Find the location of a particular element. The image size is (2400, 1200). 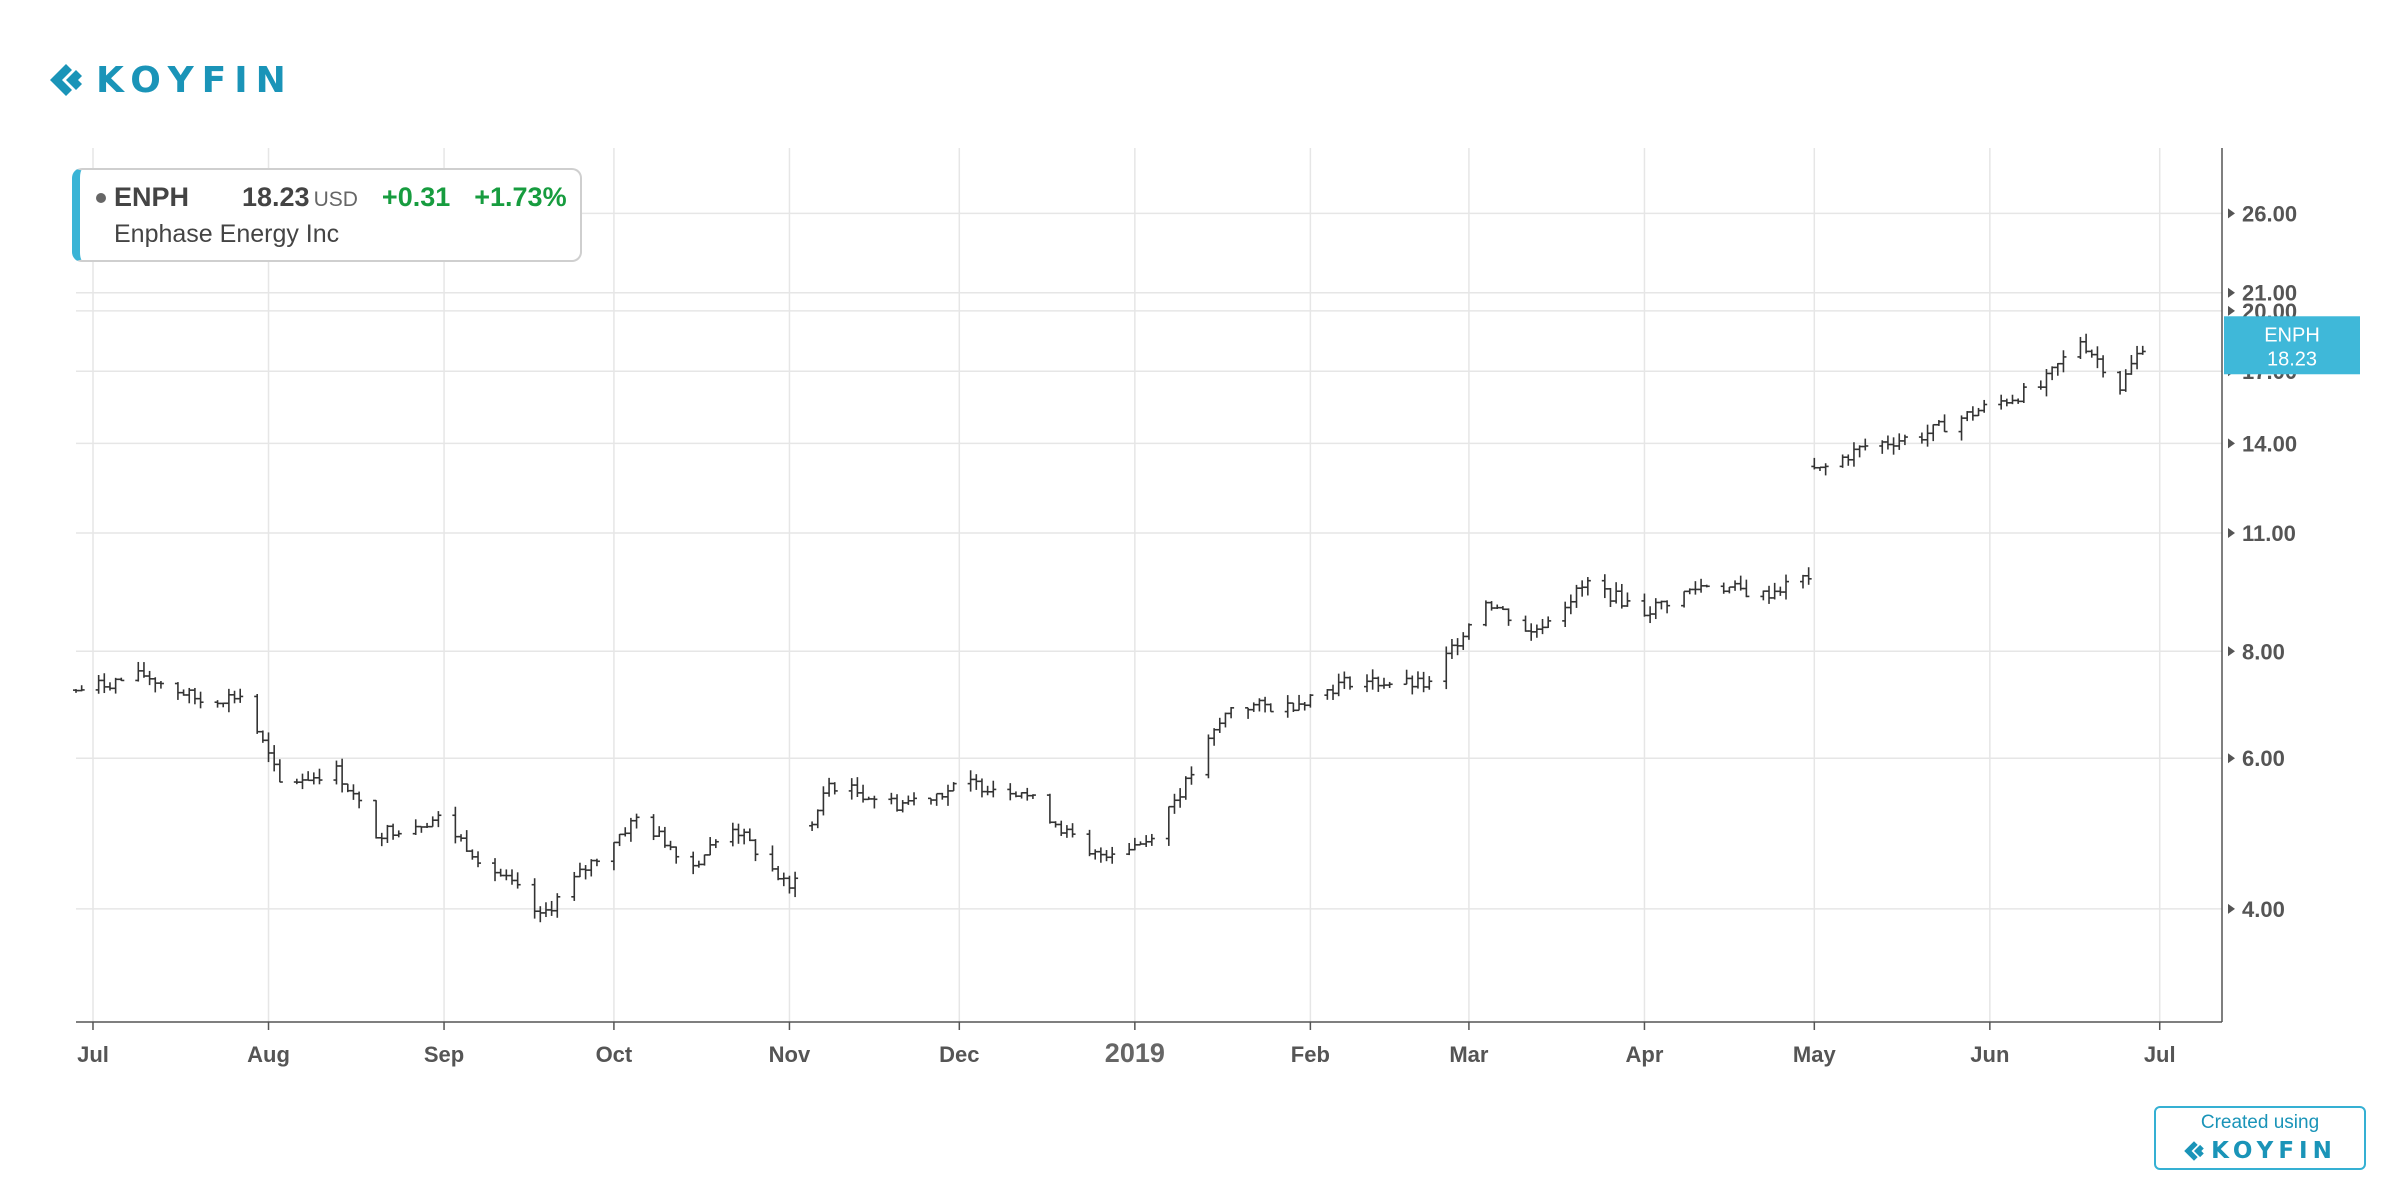

last-price-marker-value: 18.23 is located at coordinates (2292, 359).